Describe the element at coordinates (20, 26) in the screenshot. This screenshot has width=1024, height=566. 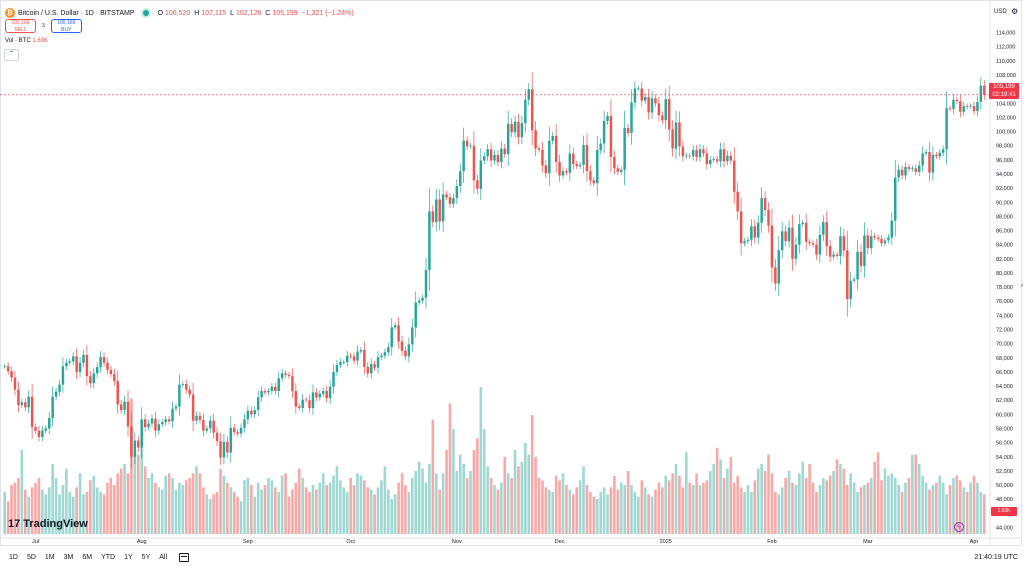
I see `sell-button: 105,166 SELL` at that location.